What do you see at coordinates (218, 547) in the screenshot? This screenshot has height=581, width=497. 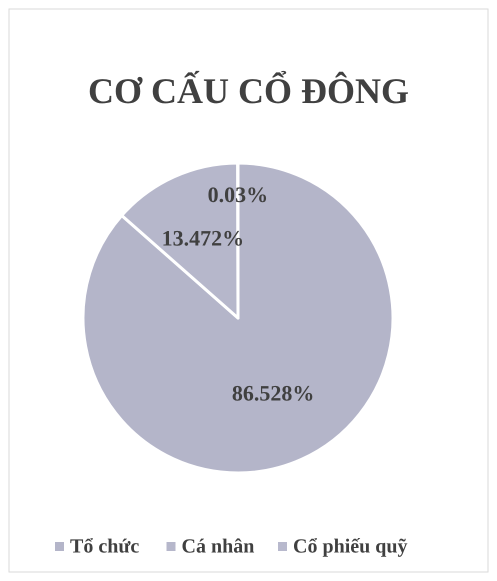 I see `legend-label: Cá nhân` at bounding box center [218, 547].